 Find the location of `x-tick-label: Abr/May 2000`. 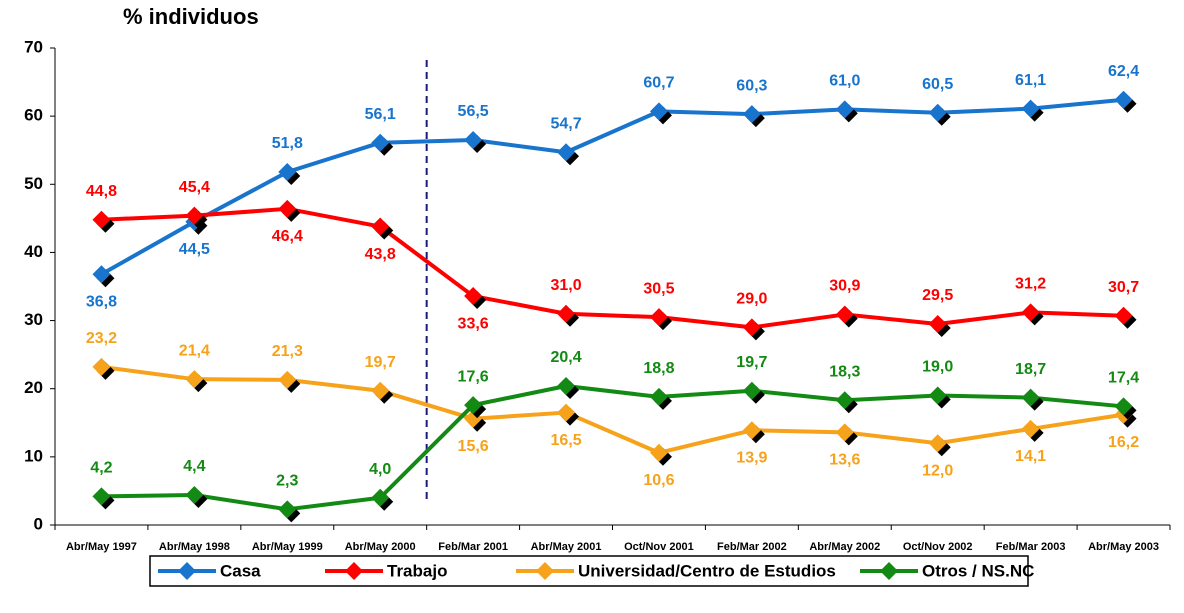

x-tick-label: Abr/May 2000 is located at coordinates (380, 547).